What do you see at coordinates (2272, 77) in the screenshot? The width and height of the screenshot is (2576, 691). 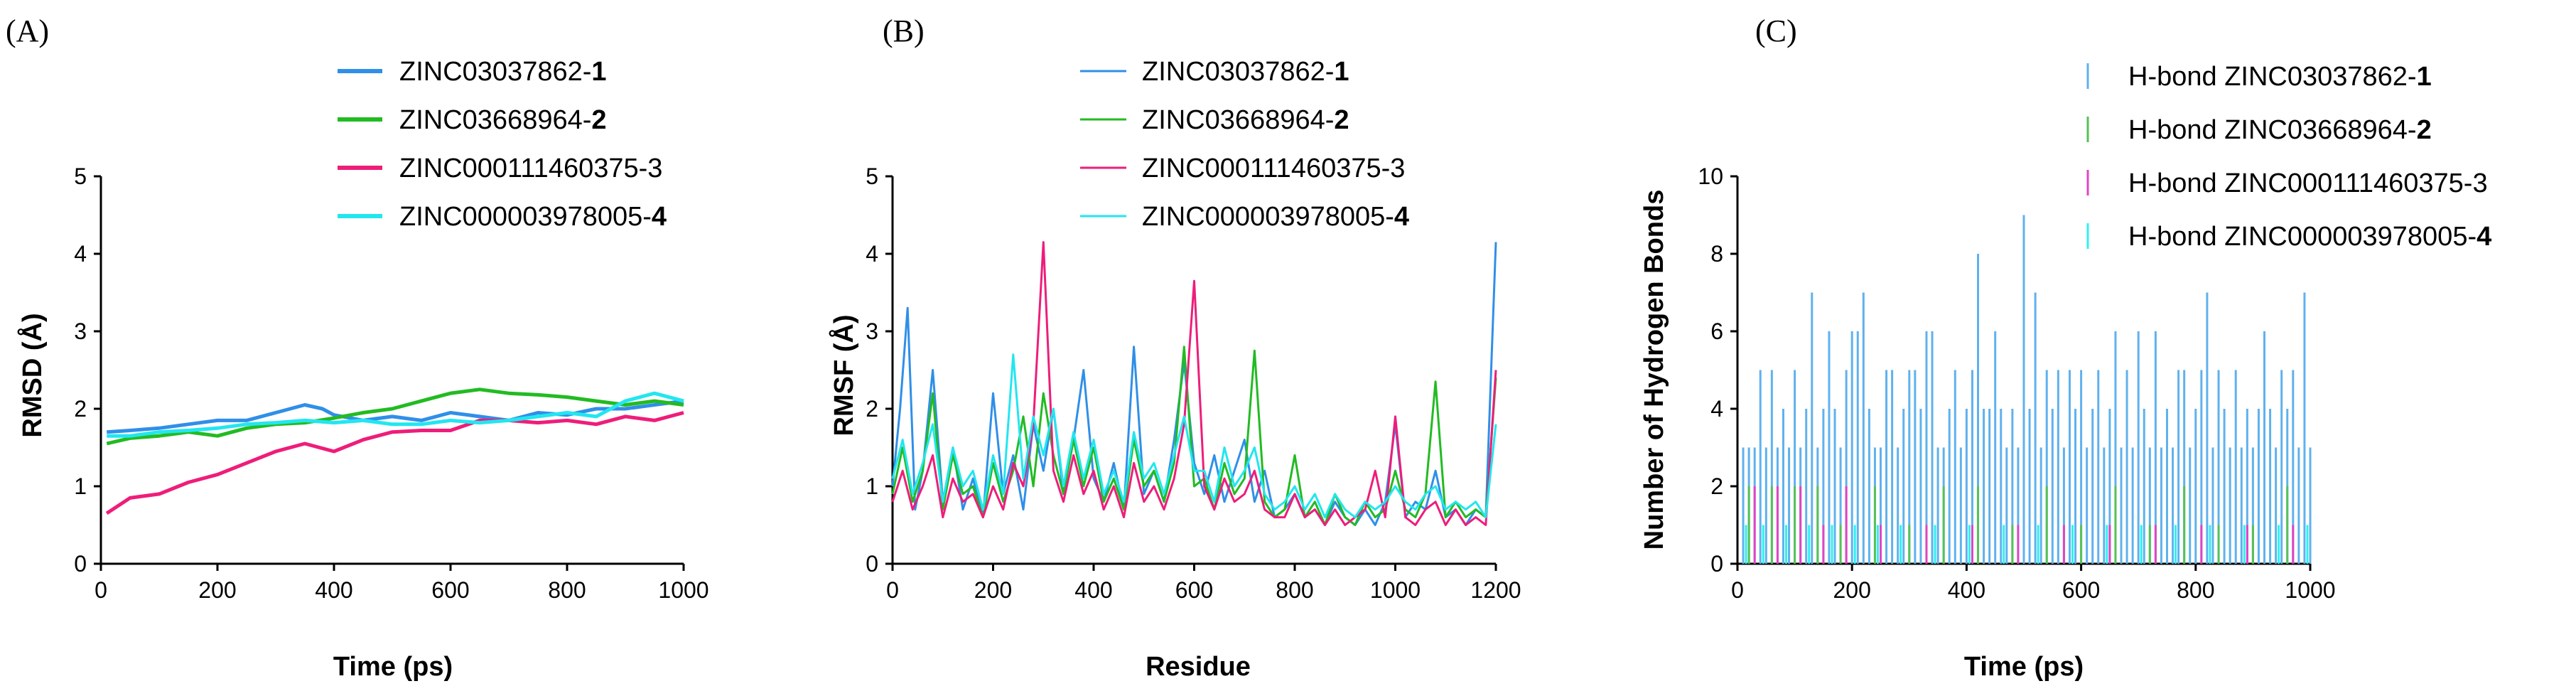 I see `legend-label-main: H-bond ZINC03037862-` at bounding box center [2272, 77].